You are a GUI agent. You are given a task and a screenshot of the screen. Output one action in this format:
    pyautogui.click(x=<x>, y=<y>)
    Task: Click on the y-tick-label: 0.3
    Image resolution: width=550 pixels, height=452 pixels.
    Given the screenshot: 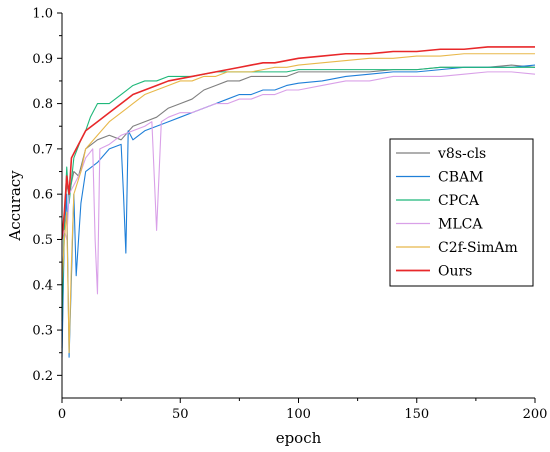 What is the action you would take?
    pyautogui.click(x=42, y=331)
    